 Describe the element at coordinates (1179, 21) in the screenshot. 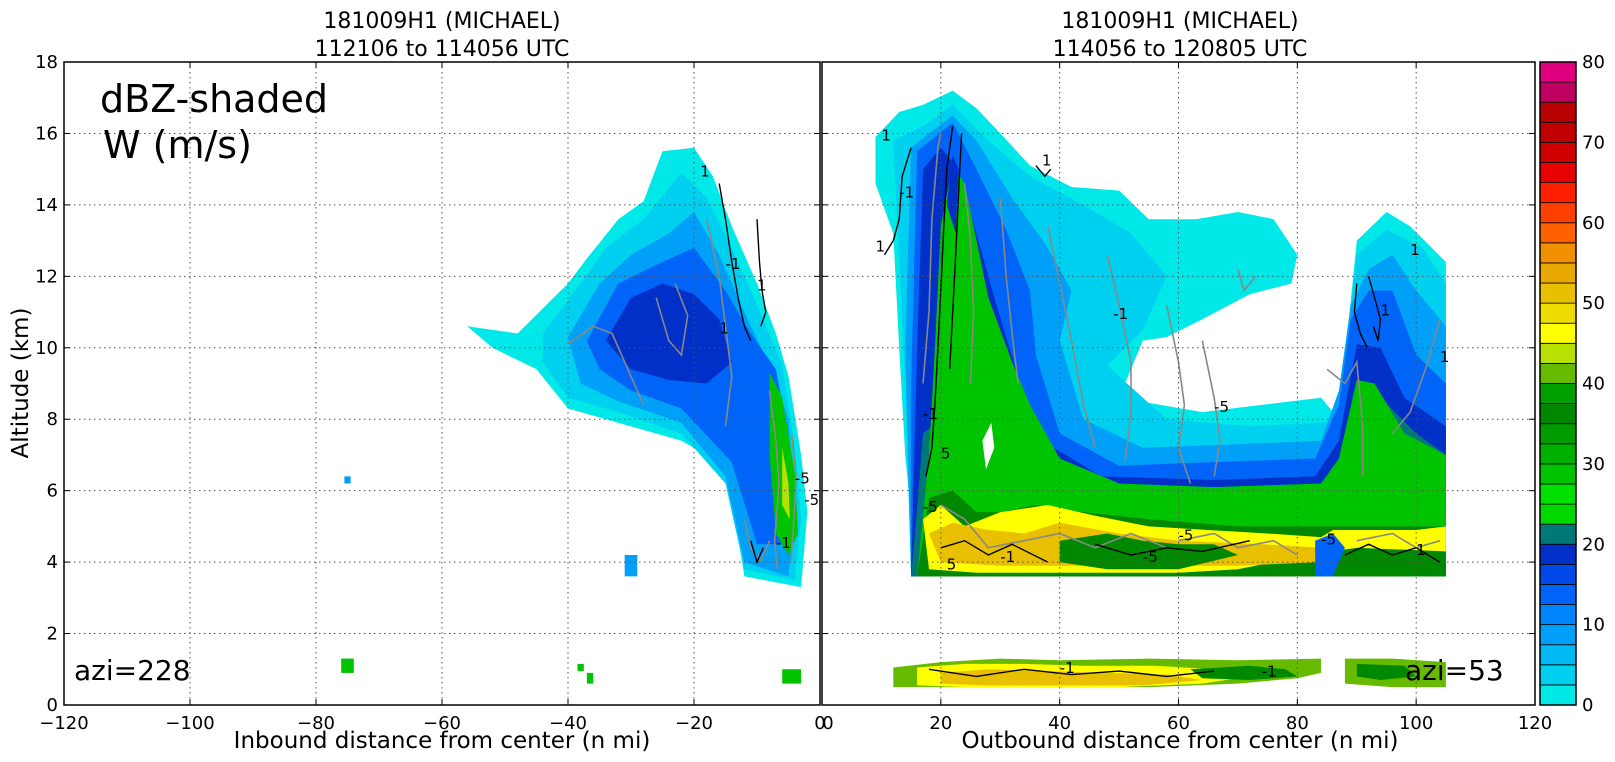

I see `right-title-line1: 181009H1 (MICHAEL)` at that location.